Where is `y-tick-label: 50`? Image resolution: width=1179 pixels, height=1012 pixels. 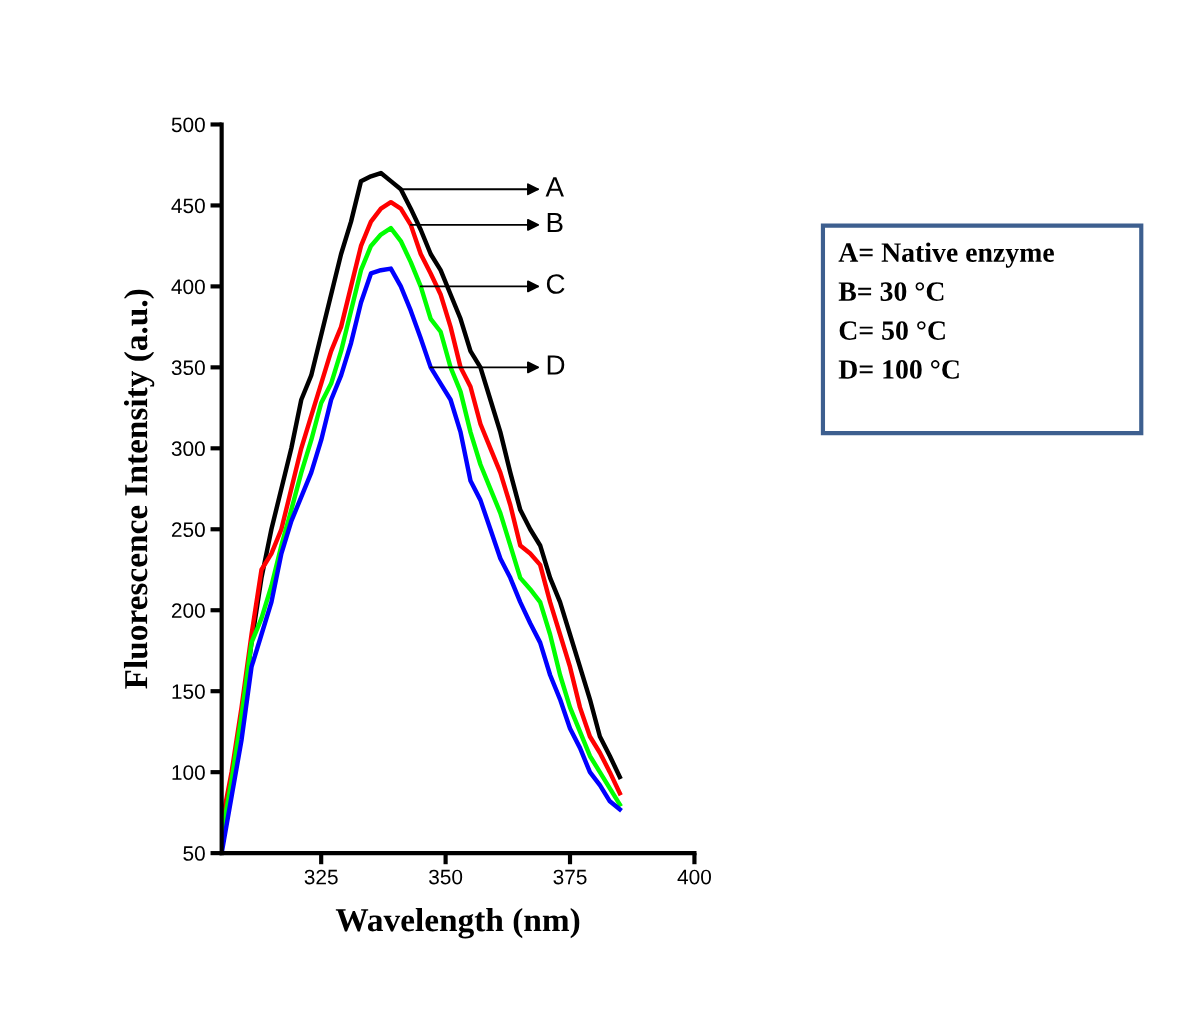 y-tick-label: 50 is located at coordinates (194, 853).